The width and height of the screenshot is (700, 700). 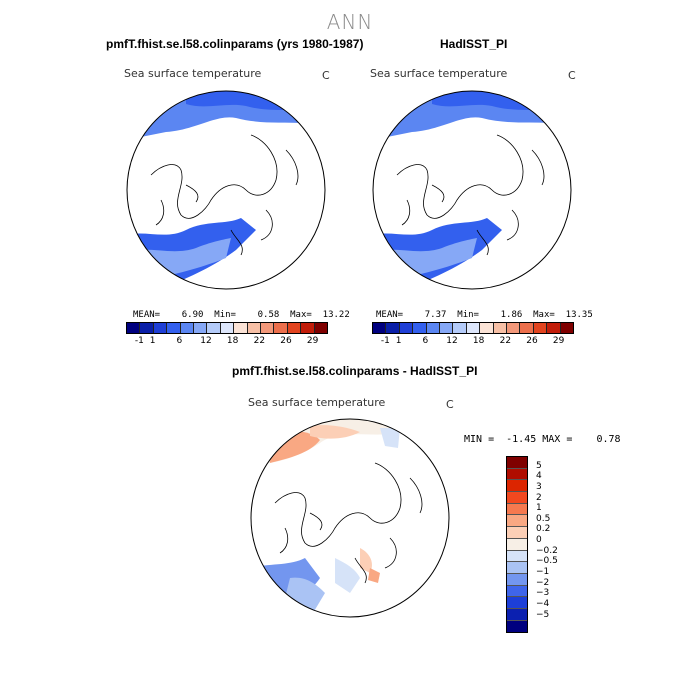 I want to click on panel2-map, so click(x=472, y=190).